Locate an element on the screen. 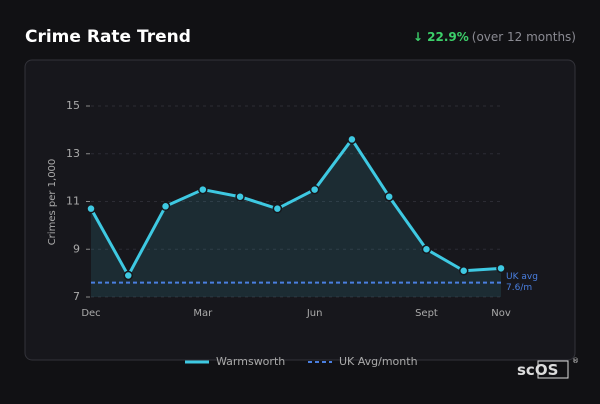 This screenshot has height=404, width=600. y-tick-label: 13 is located at coordinates (73, 153).